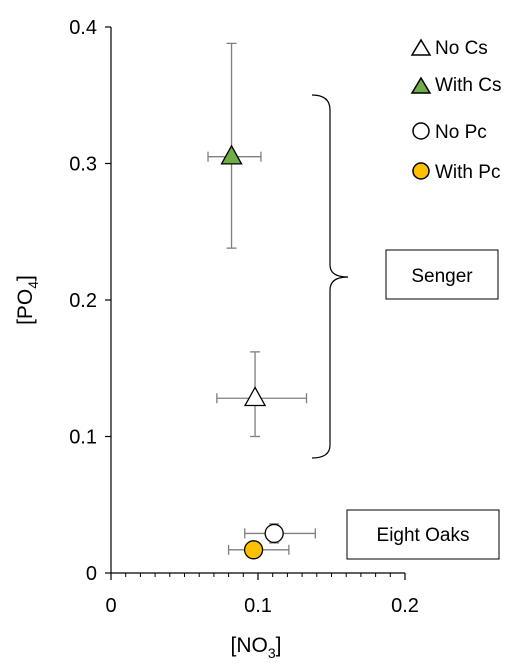 Image resolution: width=528 pixels, height=664 pixels. I want to click on legend-marker-no-cs, so click(421, 47).